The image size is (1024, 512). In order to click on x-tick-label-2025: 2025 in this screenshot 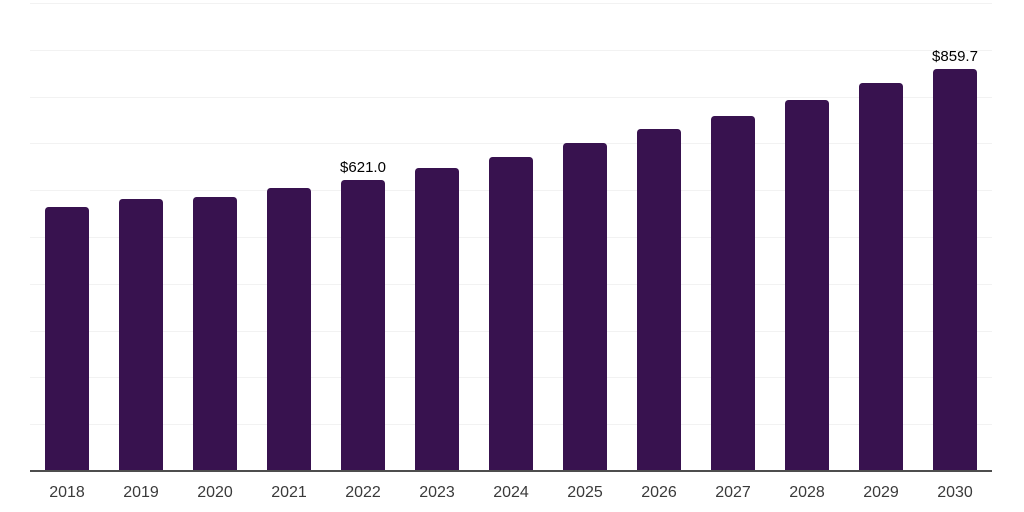, I will do `click(585, 492)`.